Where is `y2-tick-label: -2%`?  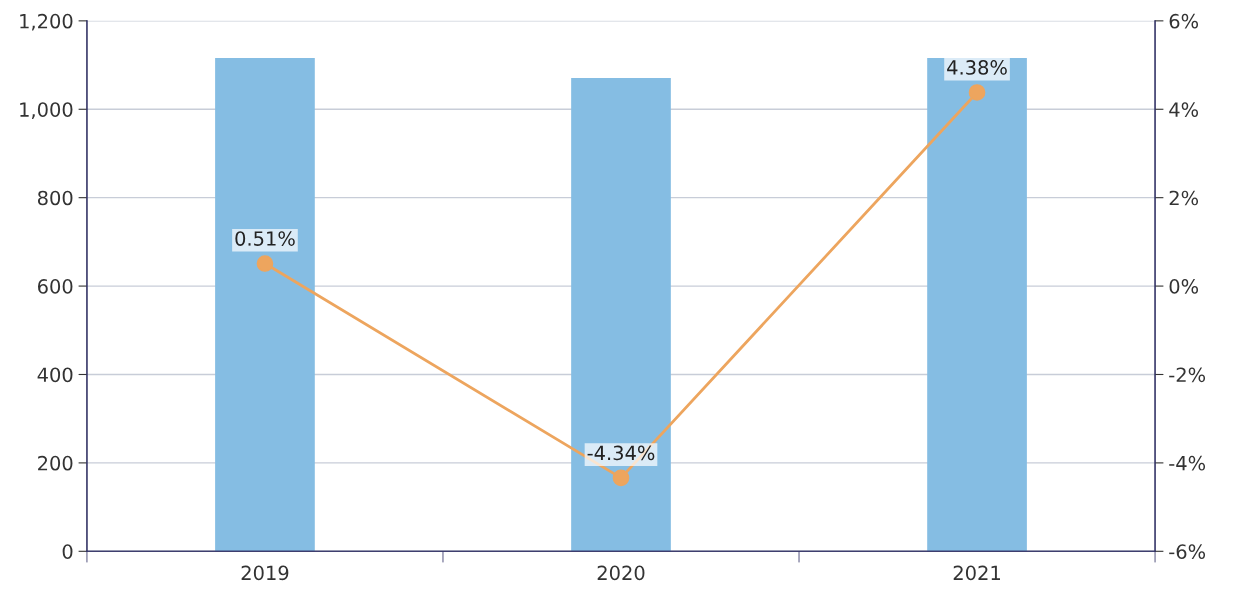
y2-tick-label: -2% is located at coordinates (1187, 375).